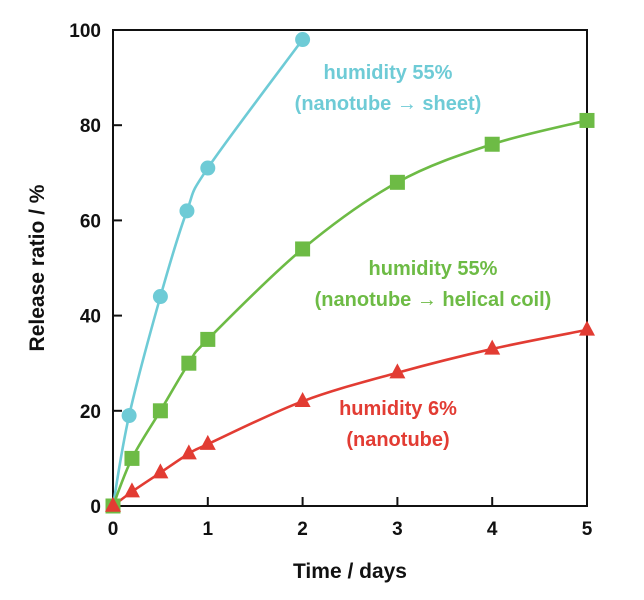  Describe the element at coordinates (587, 529) in the screenshot. I see `x-tick-label: 5` at that location.